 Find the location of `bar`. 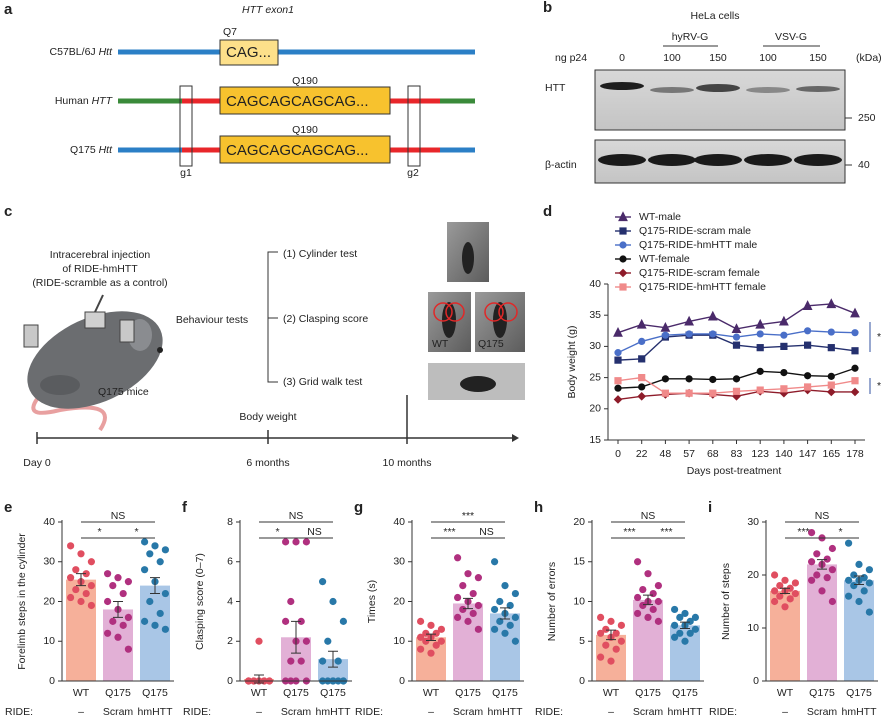

bar is located at coordinates (505, 647).